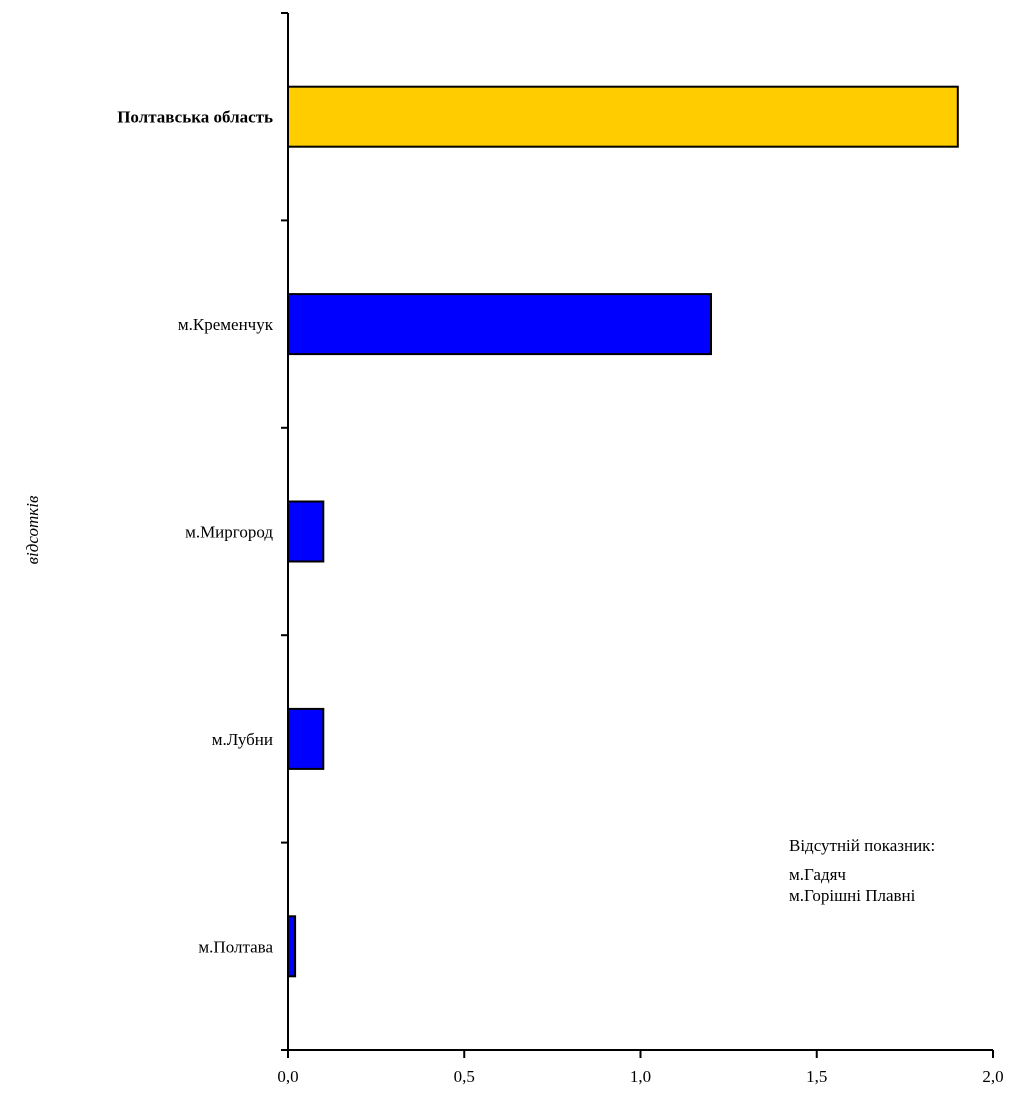  Describe the element at coordinates (32, 529) in the screenshot. I see `y-axis-label: відсотків` at that location.